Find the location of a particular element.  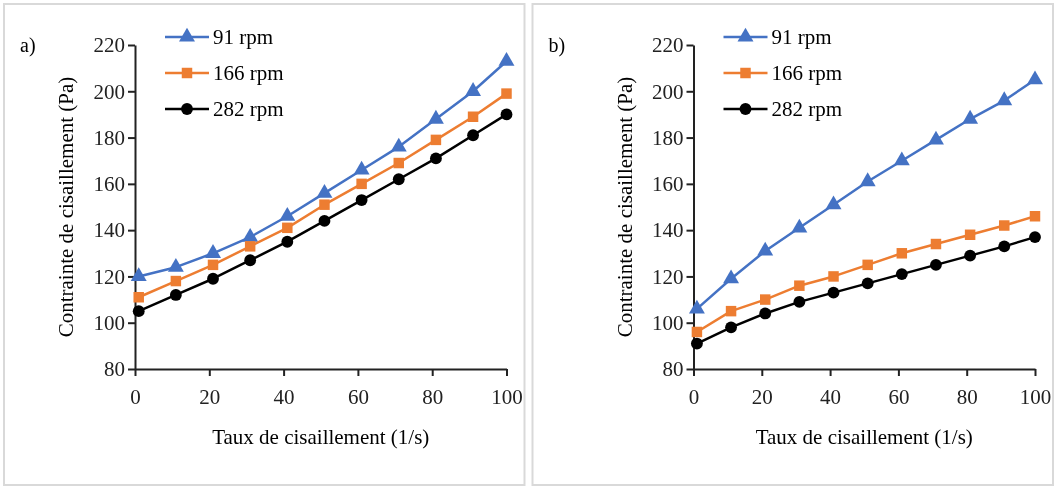

text: b) is located at coordinates (557, 45).